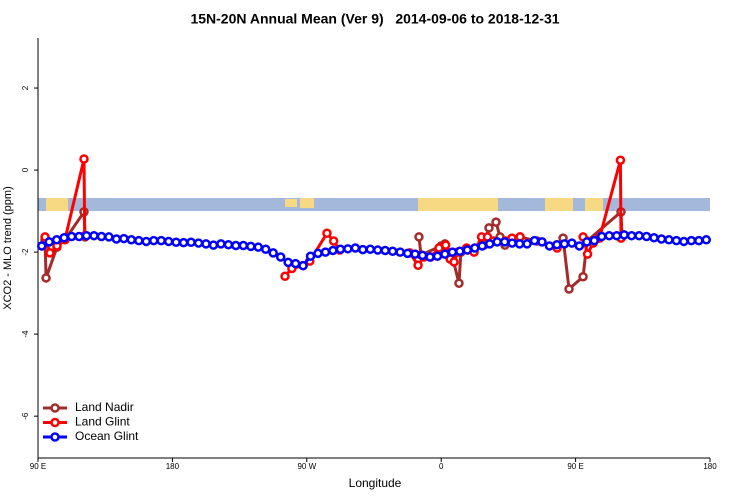 This screenshot has width=750, height=500. Describe the element at coordinates (25, 87) in the screenshot. I see `y-tick-label: 2` at that location.